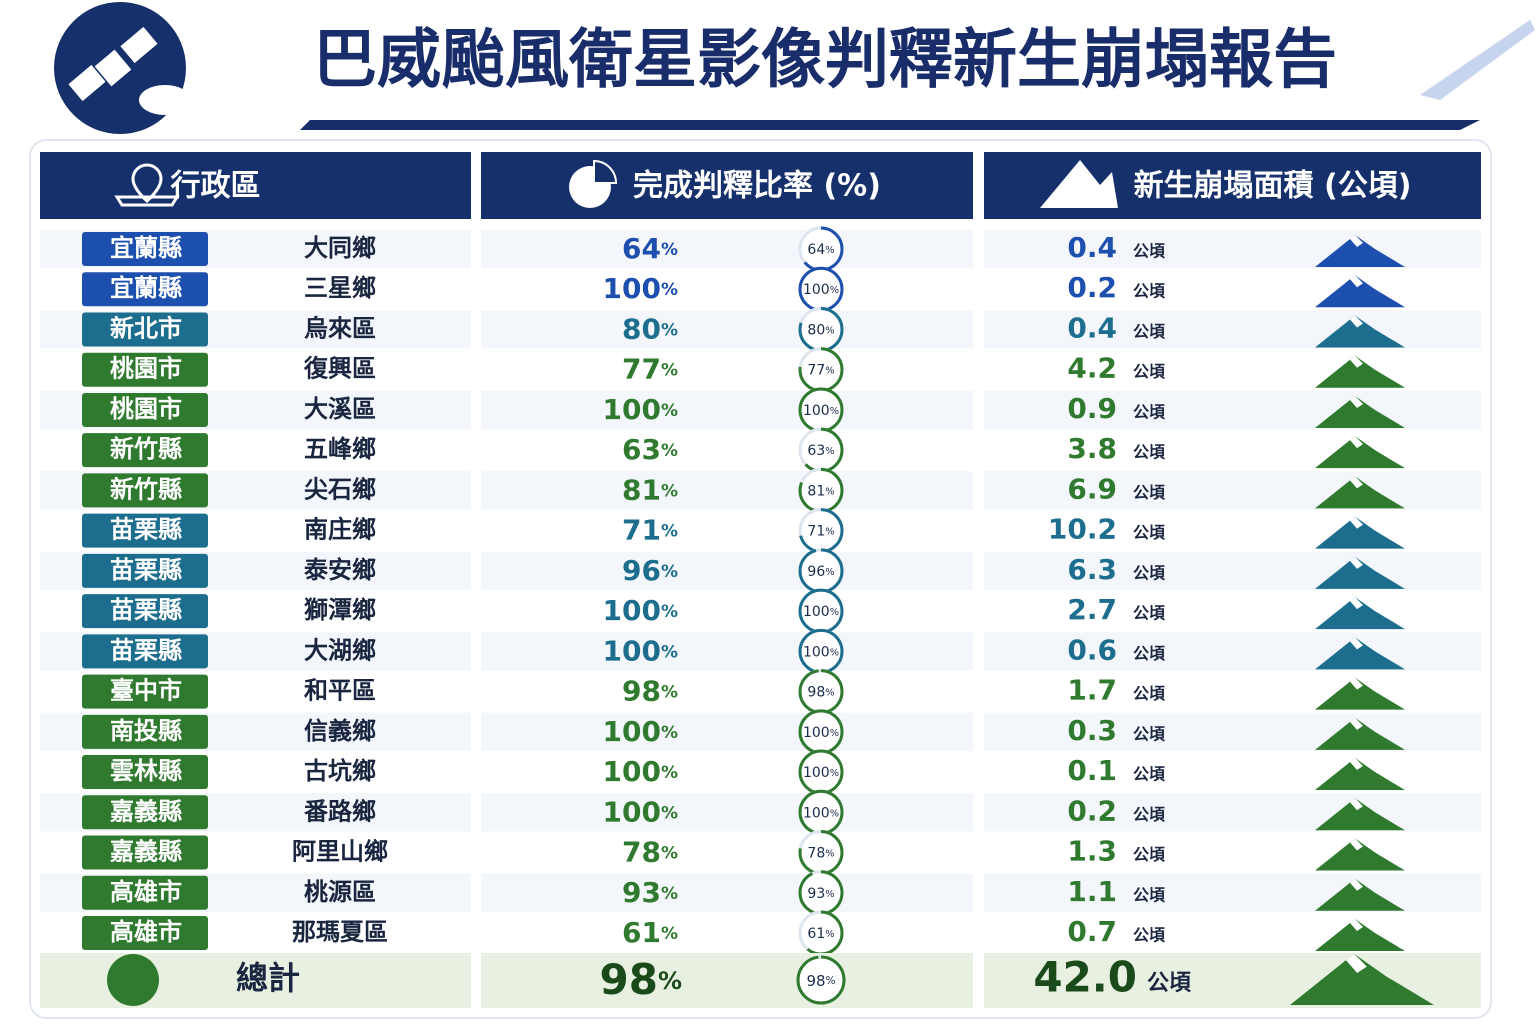 The image size is (1535, 1028). I want to click on area: 0.3, so click(1092, 730).